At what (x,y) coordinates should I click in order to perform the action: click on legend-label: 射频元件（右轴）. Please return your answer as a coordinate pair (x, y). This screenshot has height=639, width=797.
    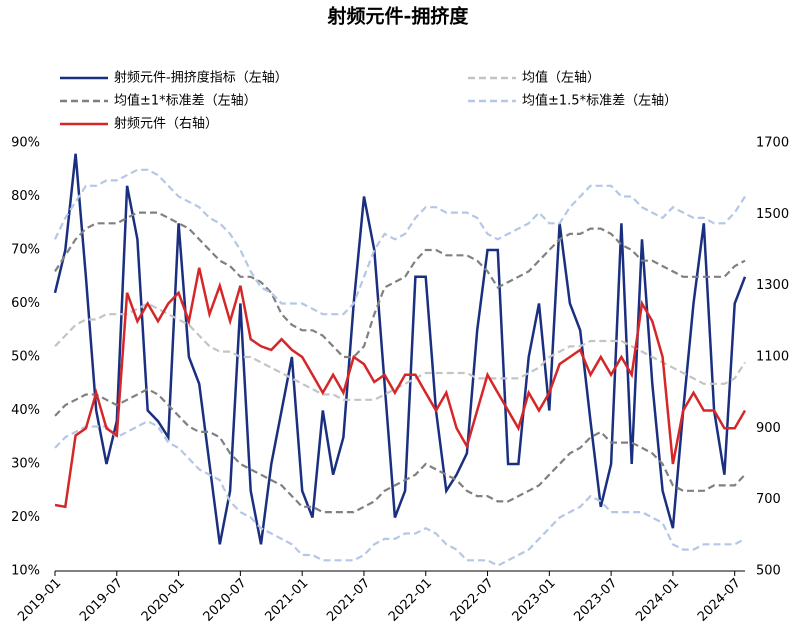
    Looking at the image, I should click on (166, 124).